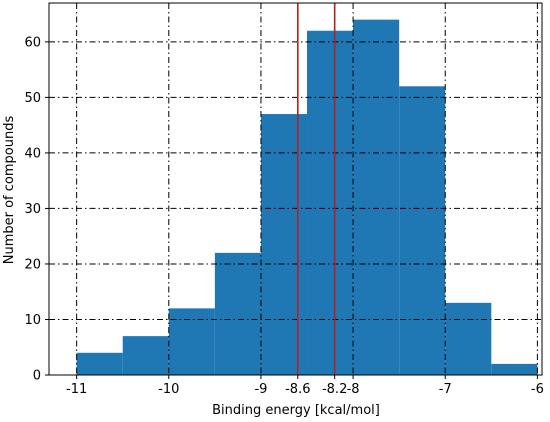 The width and height of the screenshot is (550, 422). Describe the element at coordinates (32, 209) in the screenshot. I see `y-tick-label-3: 30` at that location.